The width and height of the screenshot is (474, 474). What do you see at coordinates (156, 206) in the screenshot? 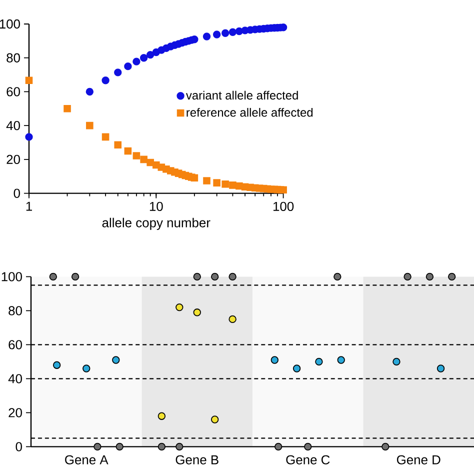
I see `x-tick-label: 10` at bounding box center [156, 206].